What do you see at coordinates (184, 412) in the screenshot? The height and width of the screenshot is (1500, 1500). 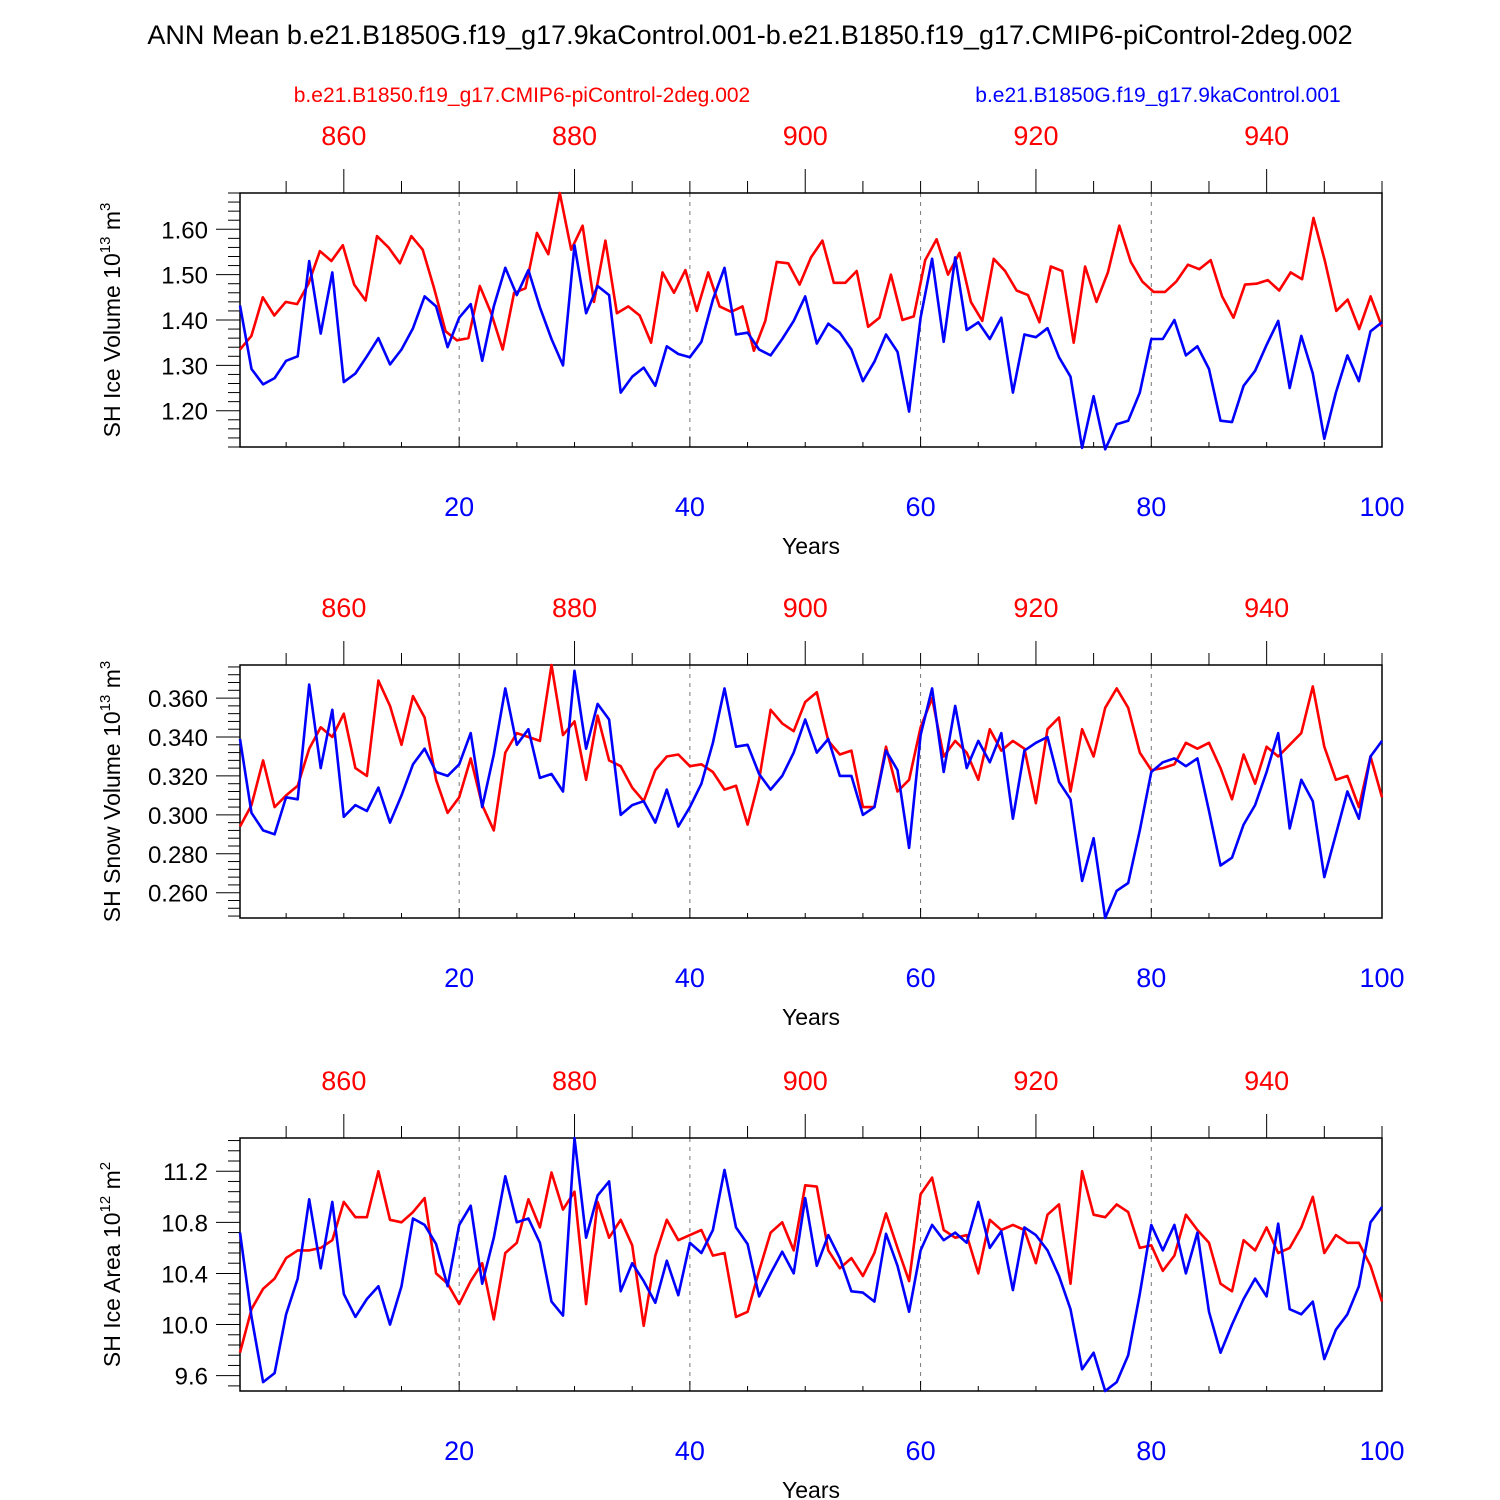 I see `y-tick-label: 1.20` at bounding box center [184, 412].